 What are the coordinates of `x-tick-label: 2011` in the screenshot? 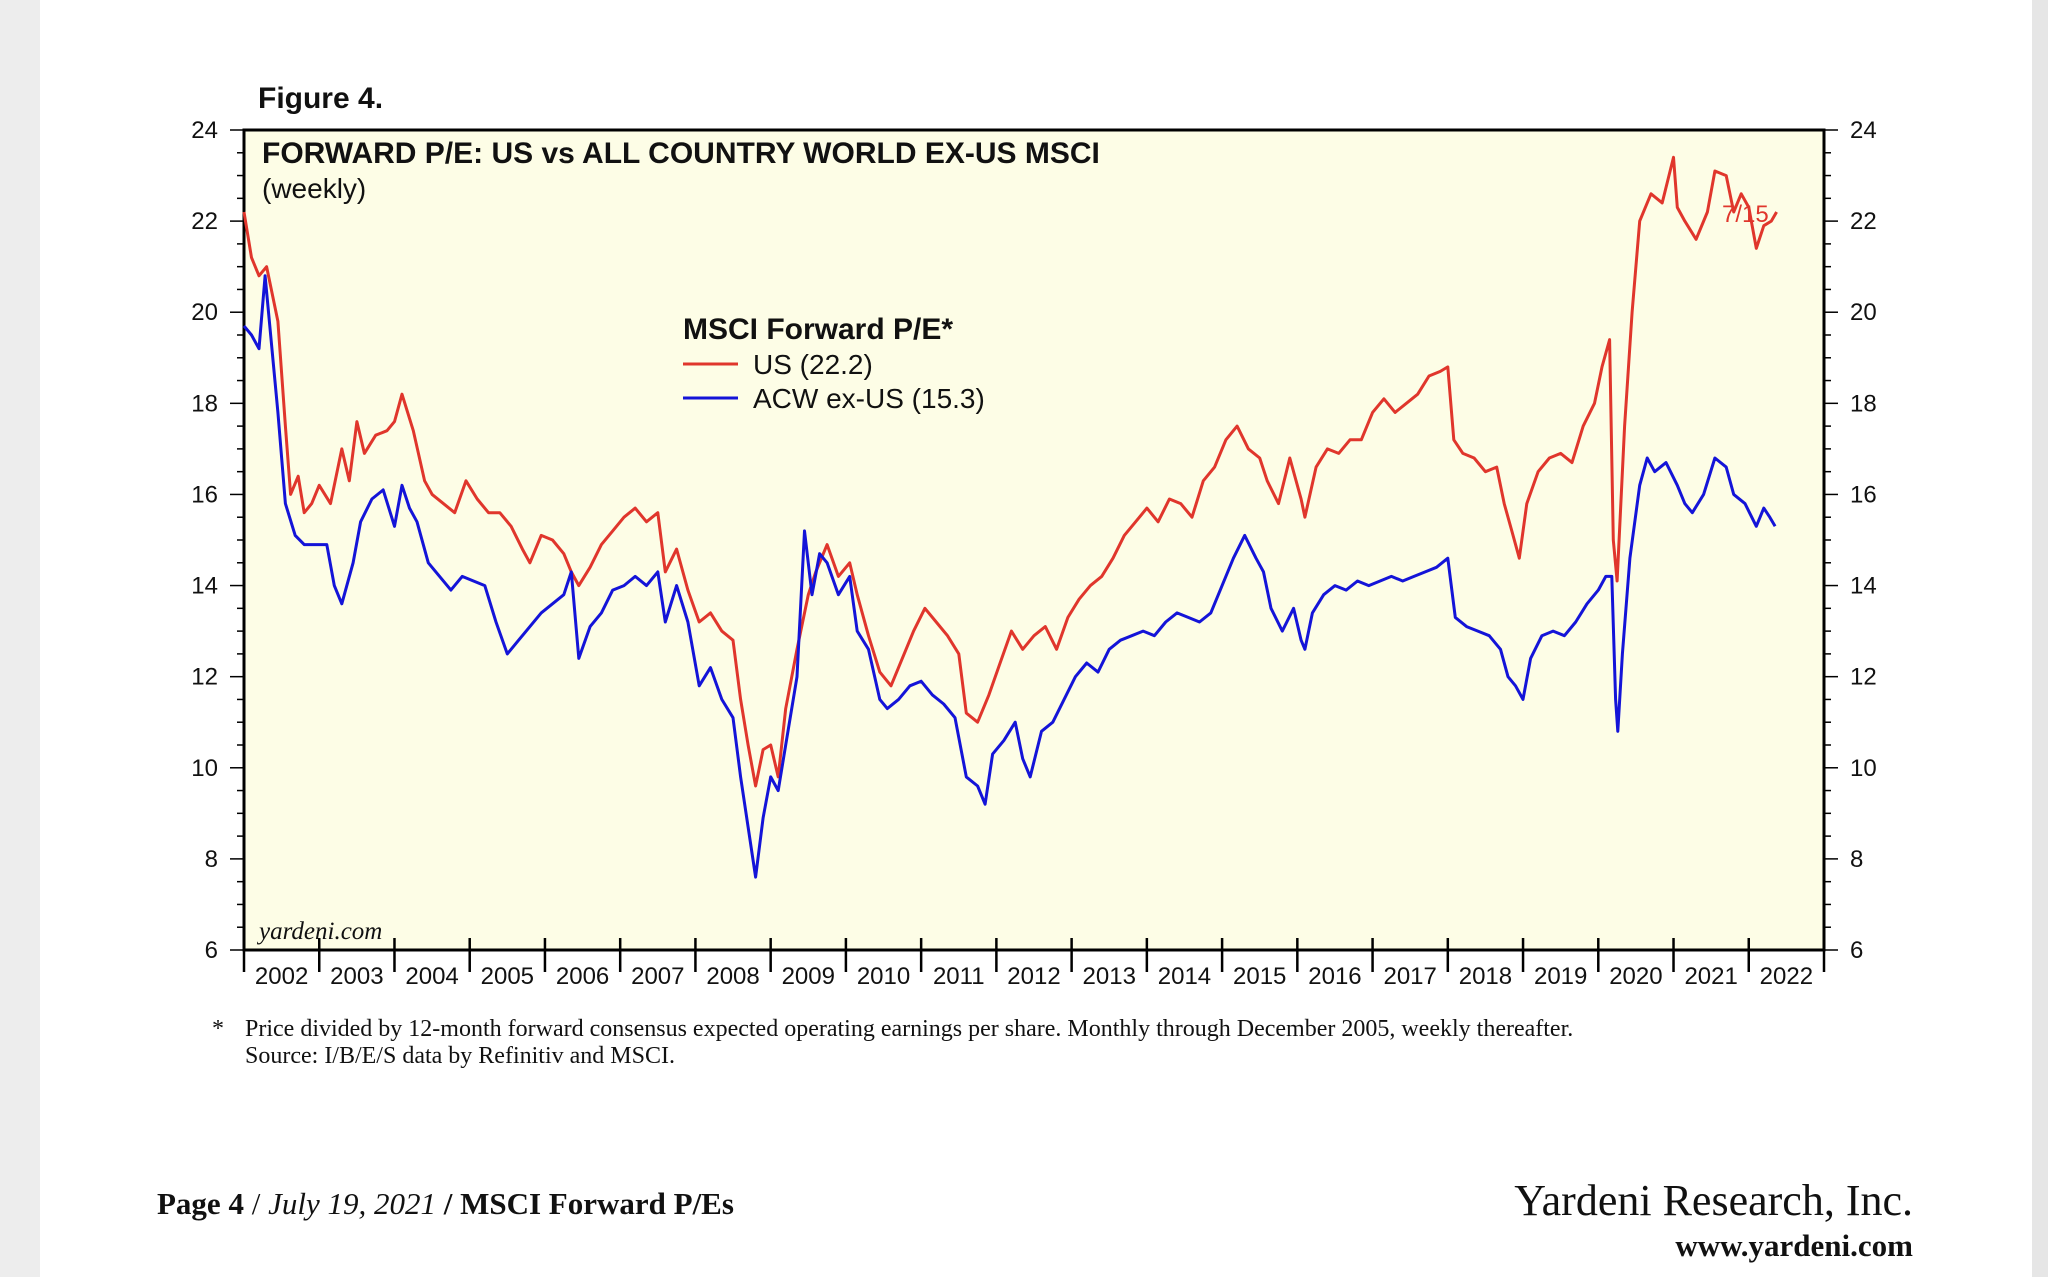 It's located at (959, 976).